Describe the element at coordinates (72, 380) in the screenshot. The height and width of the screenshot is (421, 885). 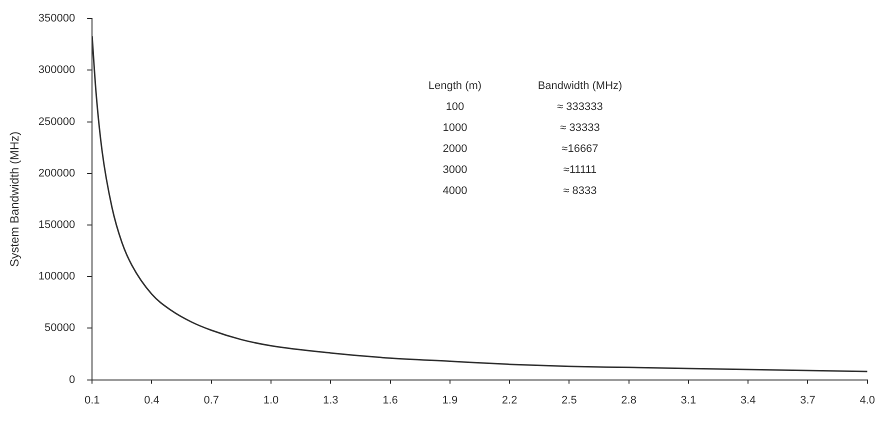
I see `y-tick-label: 0` at that location.